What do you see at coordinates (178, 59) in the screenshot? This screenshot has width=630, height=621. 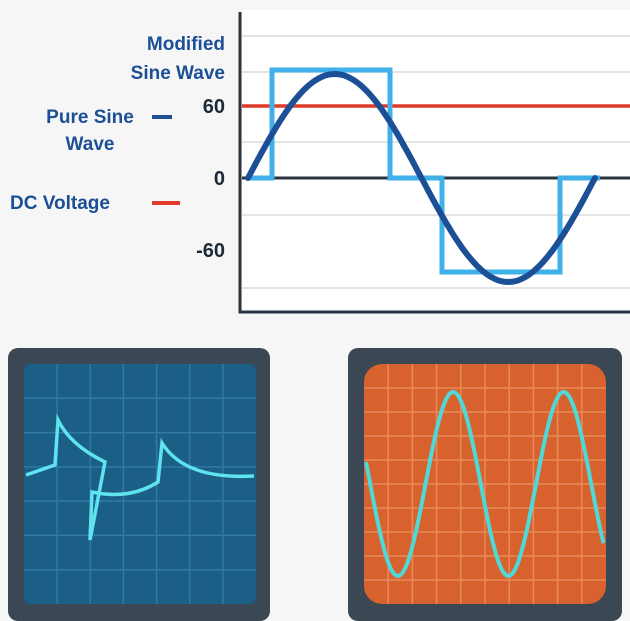 I see `legend-modified: Modified Sine Wave` at bounding box center [178, 59].